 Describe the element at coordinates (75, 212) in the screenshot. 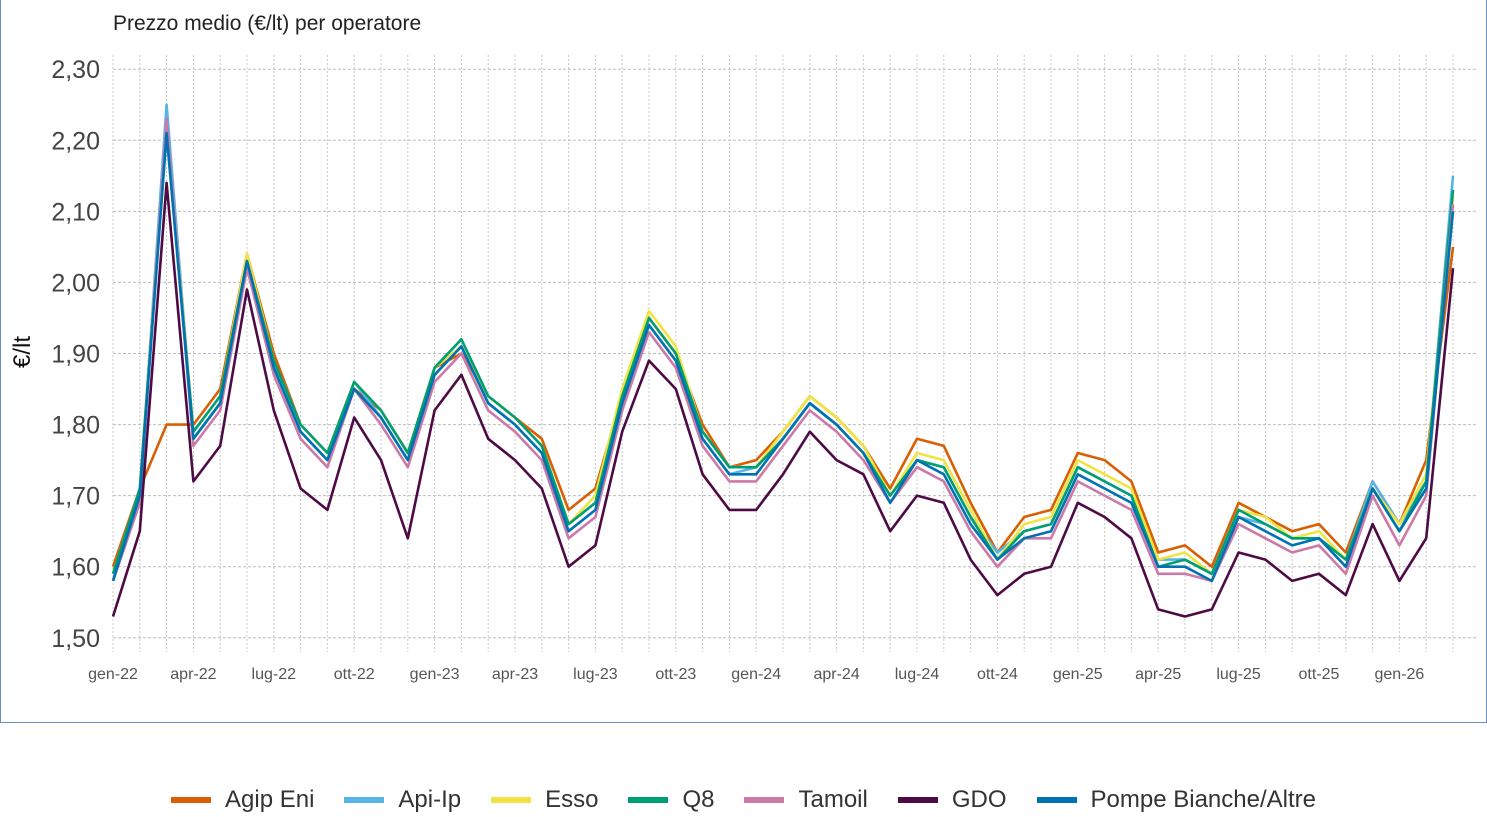

I see `y-tick-label: 2,10` at that location.